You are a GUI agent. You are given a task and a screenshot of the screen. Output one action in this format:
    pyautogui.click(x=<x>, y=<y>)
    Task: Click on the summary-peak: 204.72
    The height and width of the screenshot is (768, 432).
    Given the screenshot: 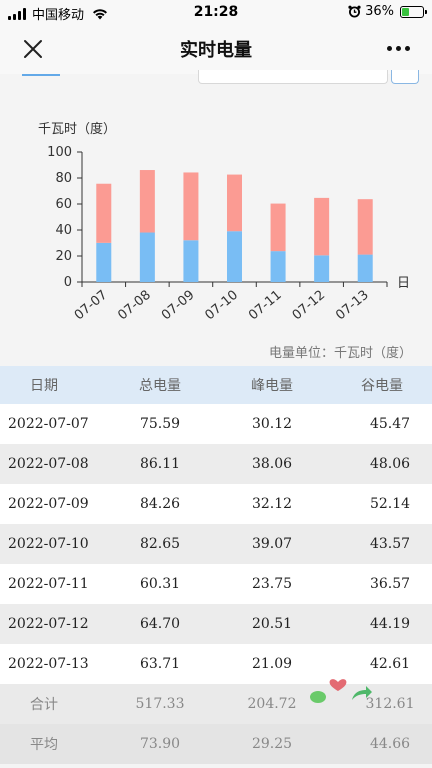 What is the action you would take?
    pyautogui.click(x=272, y=704)
    